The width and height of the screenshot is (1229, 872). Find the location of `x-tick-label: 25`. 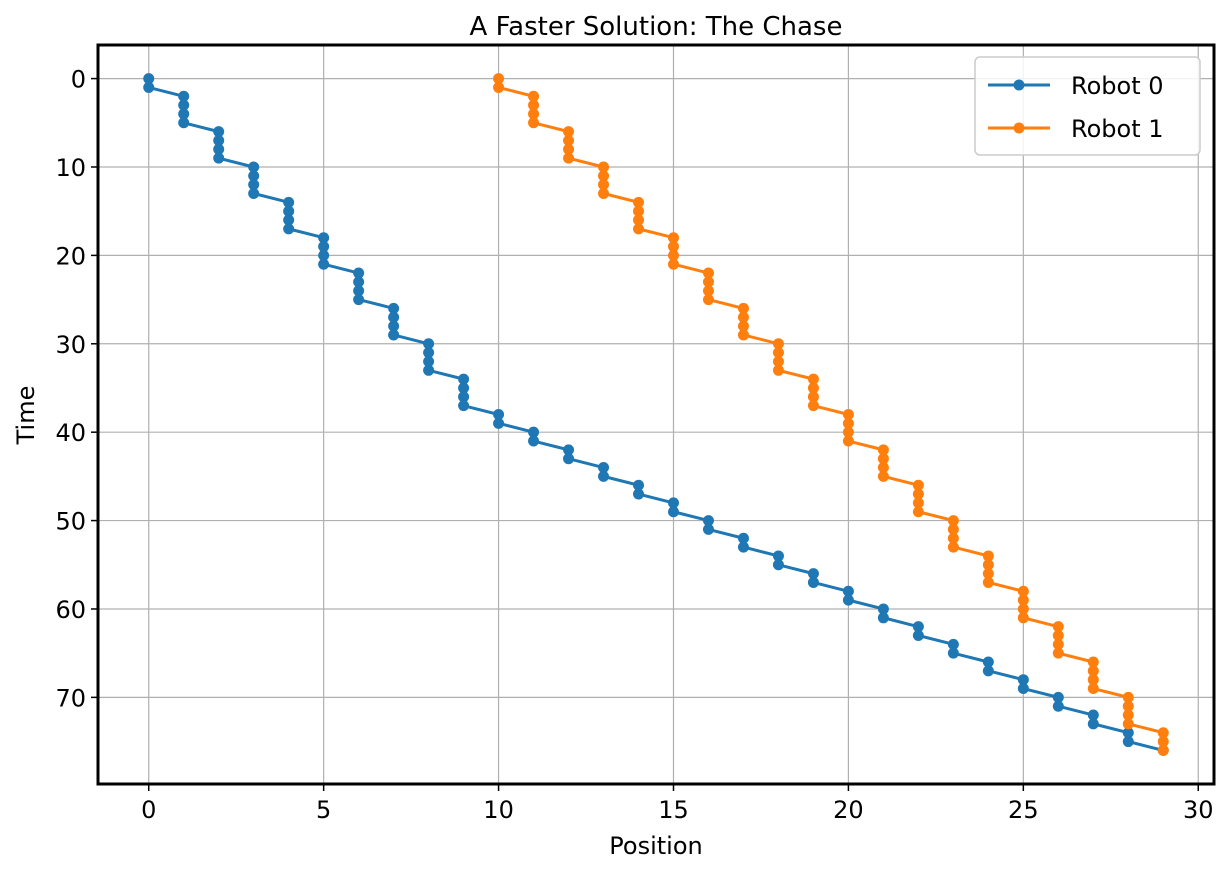

x-tick-label: 25 is located at coordinates (1023, 810).